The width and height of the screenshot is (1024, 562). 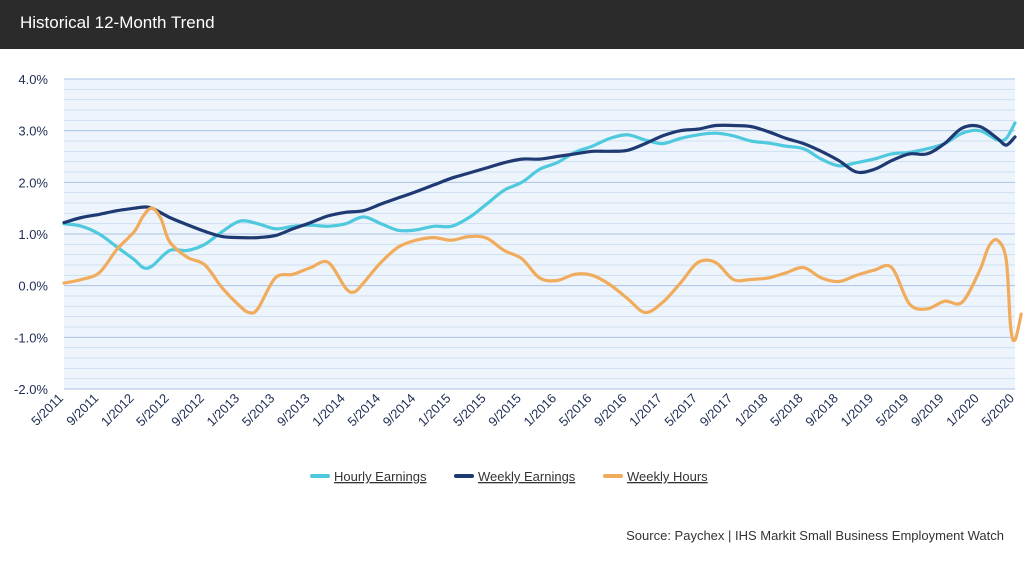 I want to click on x-tick-label: 5/2012, so click(x=152, y=410).